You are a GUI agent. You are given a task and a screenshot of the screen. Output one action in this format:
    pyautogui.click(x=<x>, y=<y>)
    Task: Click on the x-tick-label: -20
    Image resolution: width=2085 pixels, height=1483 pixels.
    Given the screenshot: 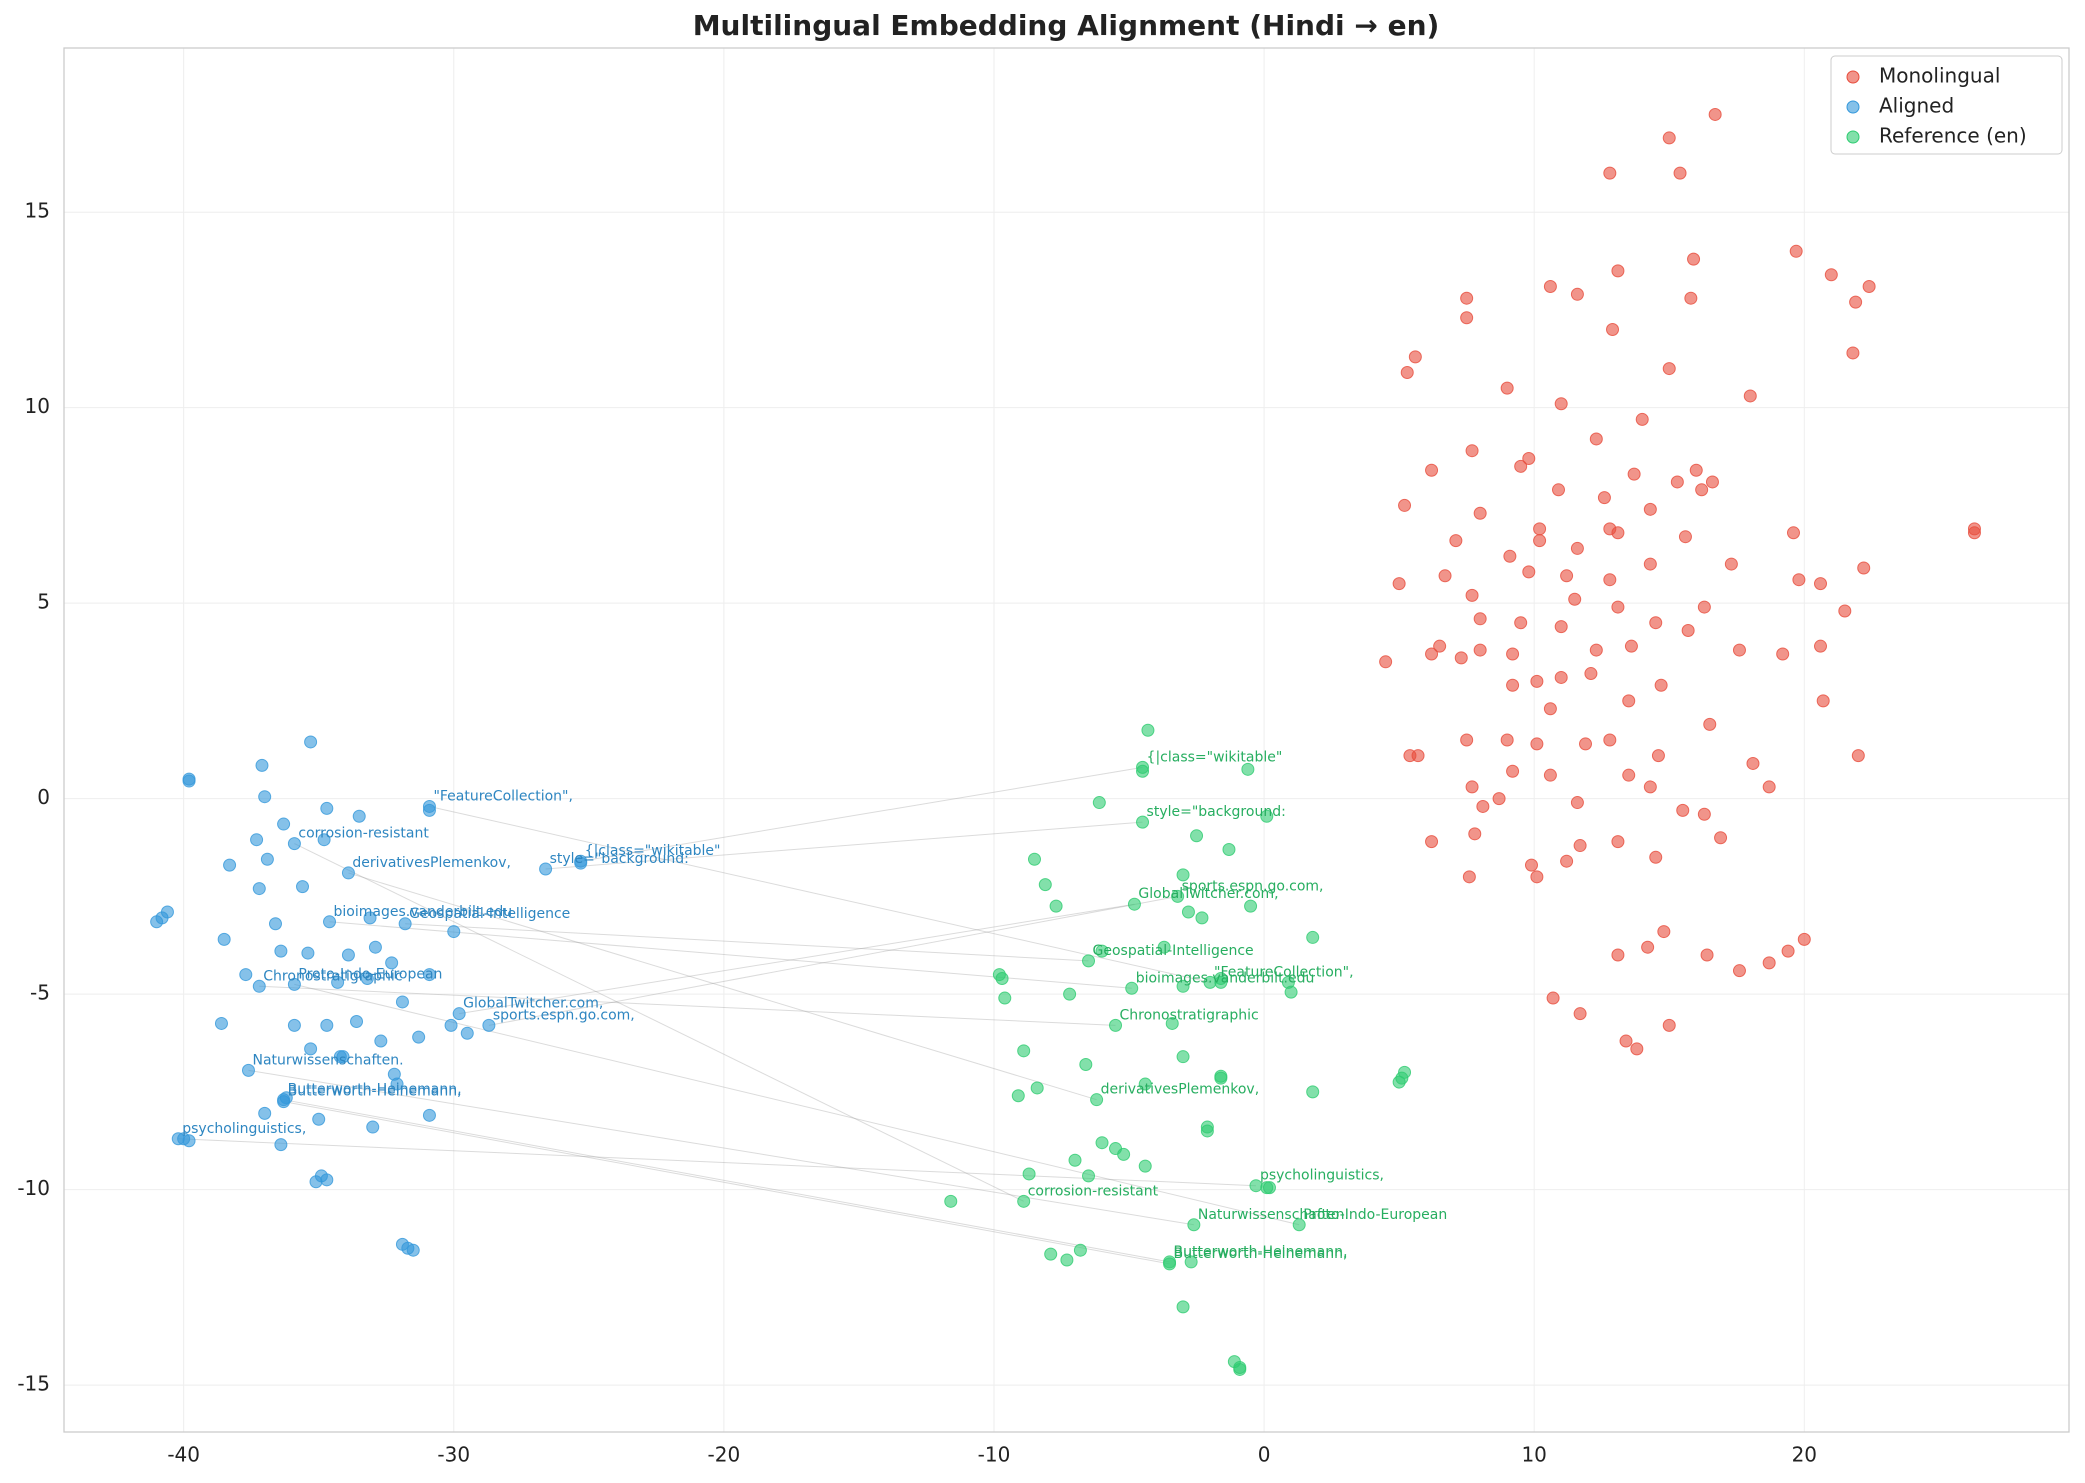 What is the action you would take?
    pyautogui.click(x=724, y=1455)
    